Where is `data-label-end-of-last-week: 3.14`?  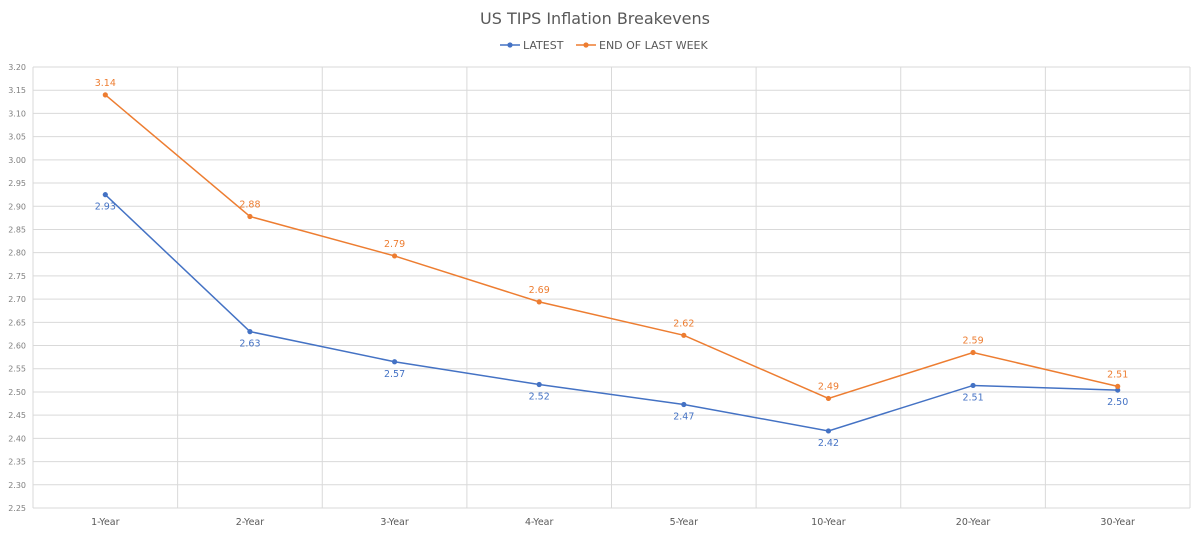
data-label-end-of-last-week: 3.14 is located at coordinates (105, 83).